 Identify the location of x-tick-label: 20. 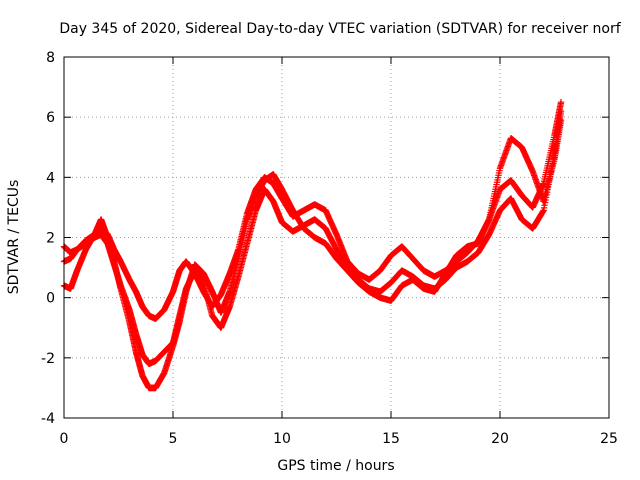
(500, 439).